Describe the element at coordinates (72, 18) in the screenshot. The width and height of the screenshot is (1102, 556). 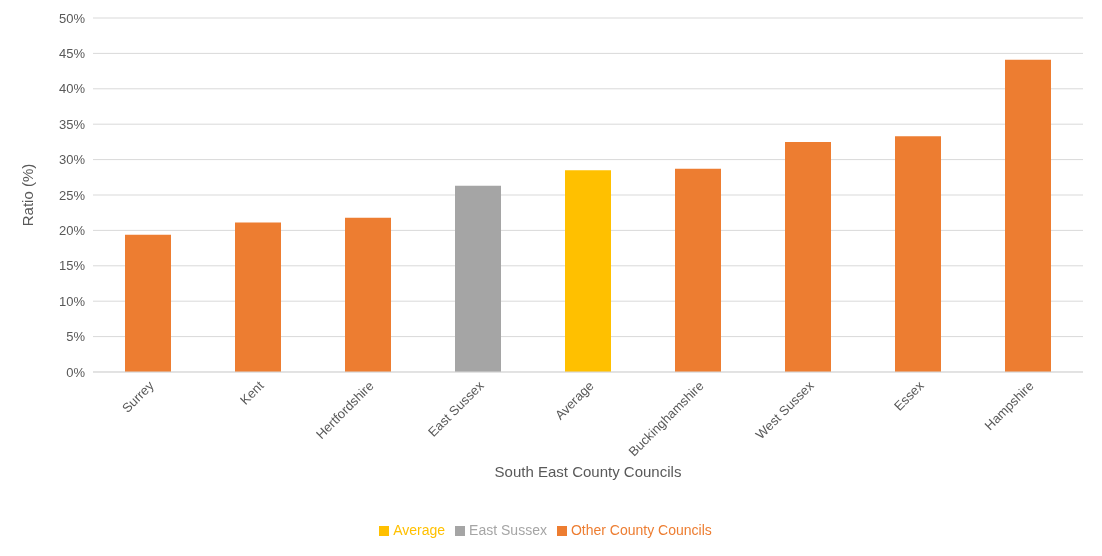
I see `y-tick-label: 50%` at that location.